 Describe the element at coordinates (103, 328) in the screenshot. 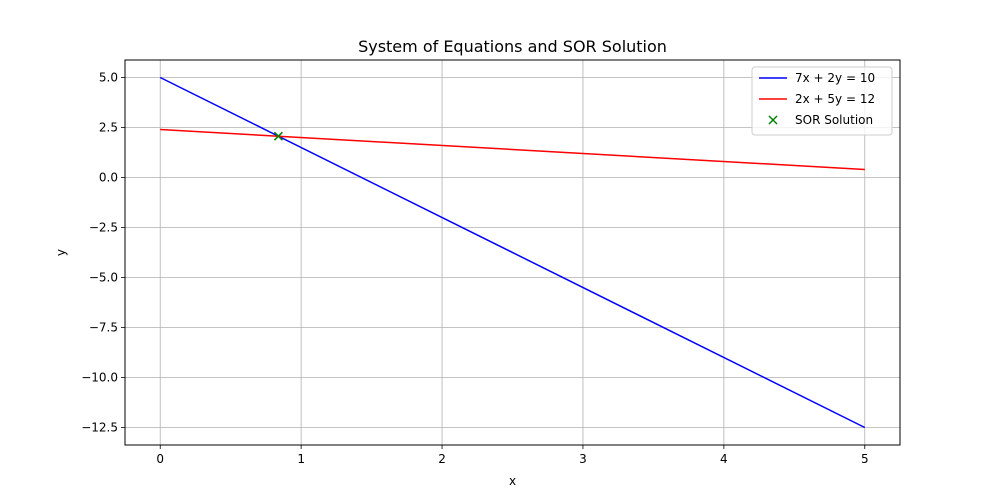

I see `y-tick-label: −7.5` at that location.